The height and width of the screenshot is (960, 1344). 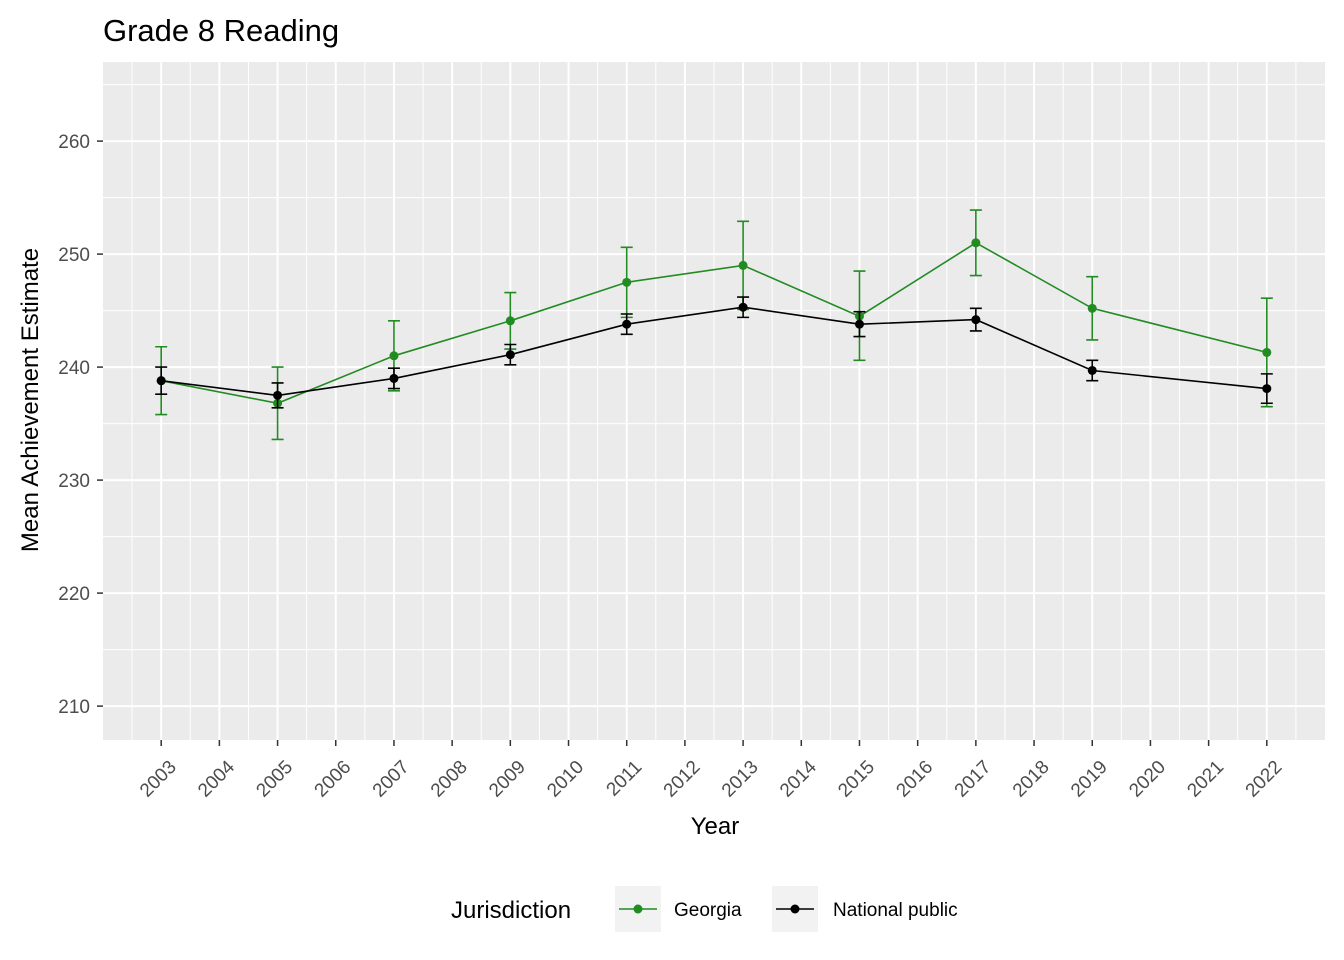 What do you see at coordinates (708, 910) in the screenshot?
I see `legend-label: Georgia` at bounding box center [708, 910].